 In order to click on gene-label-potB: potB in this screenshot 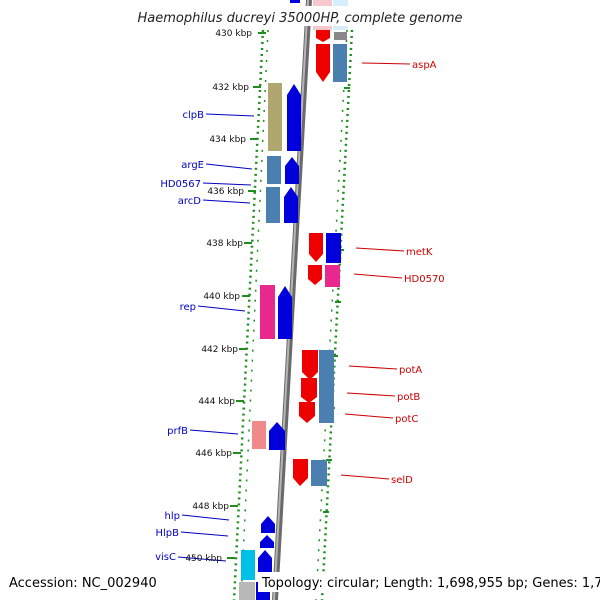, I will do `click(408, 397)`.